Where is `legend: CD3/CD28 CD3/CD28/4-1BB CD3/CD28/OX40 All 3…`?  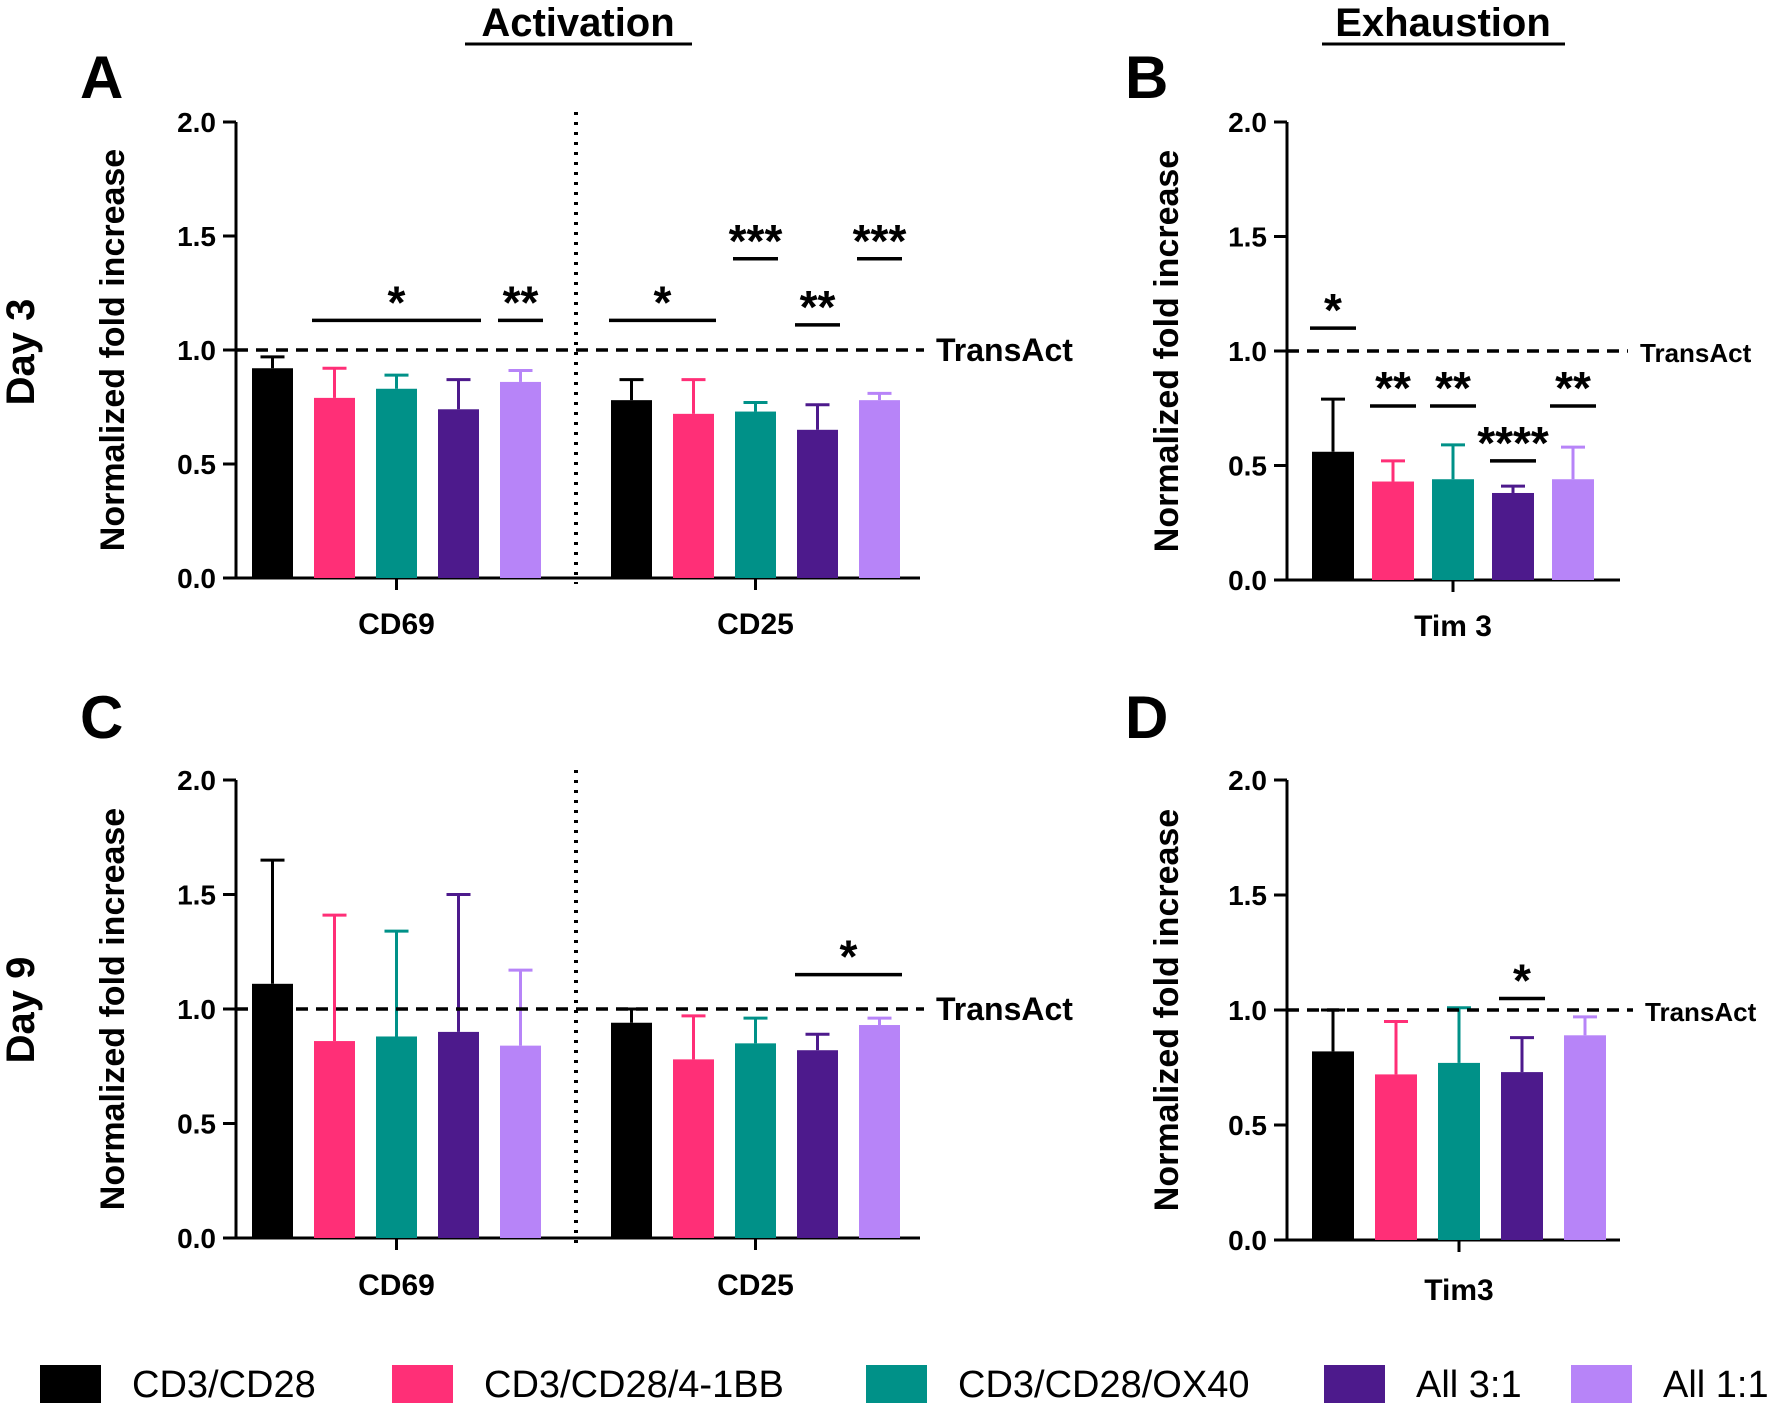 legend: CD3/CD28 CD3/CD28/4-1BB CD3/CD28/OX40 All 3… is located at coordinates (904, 1384).